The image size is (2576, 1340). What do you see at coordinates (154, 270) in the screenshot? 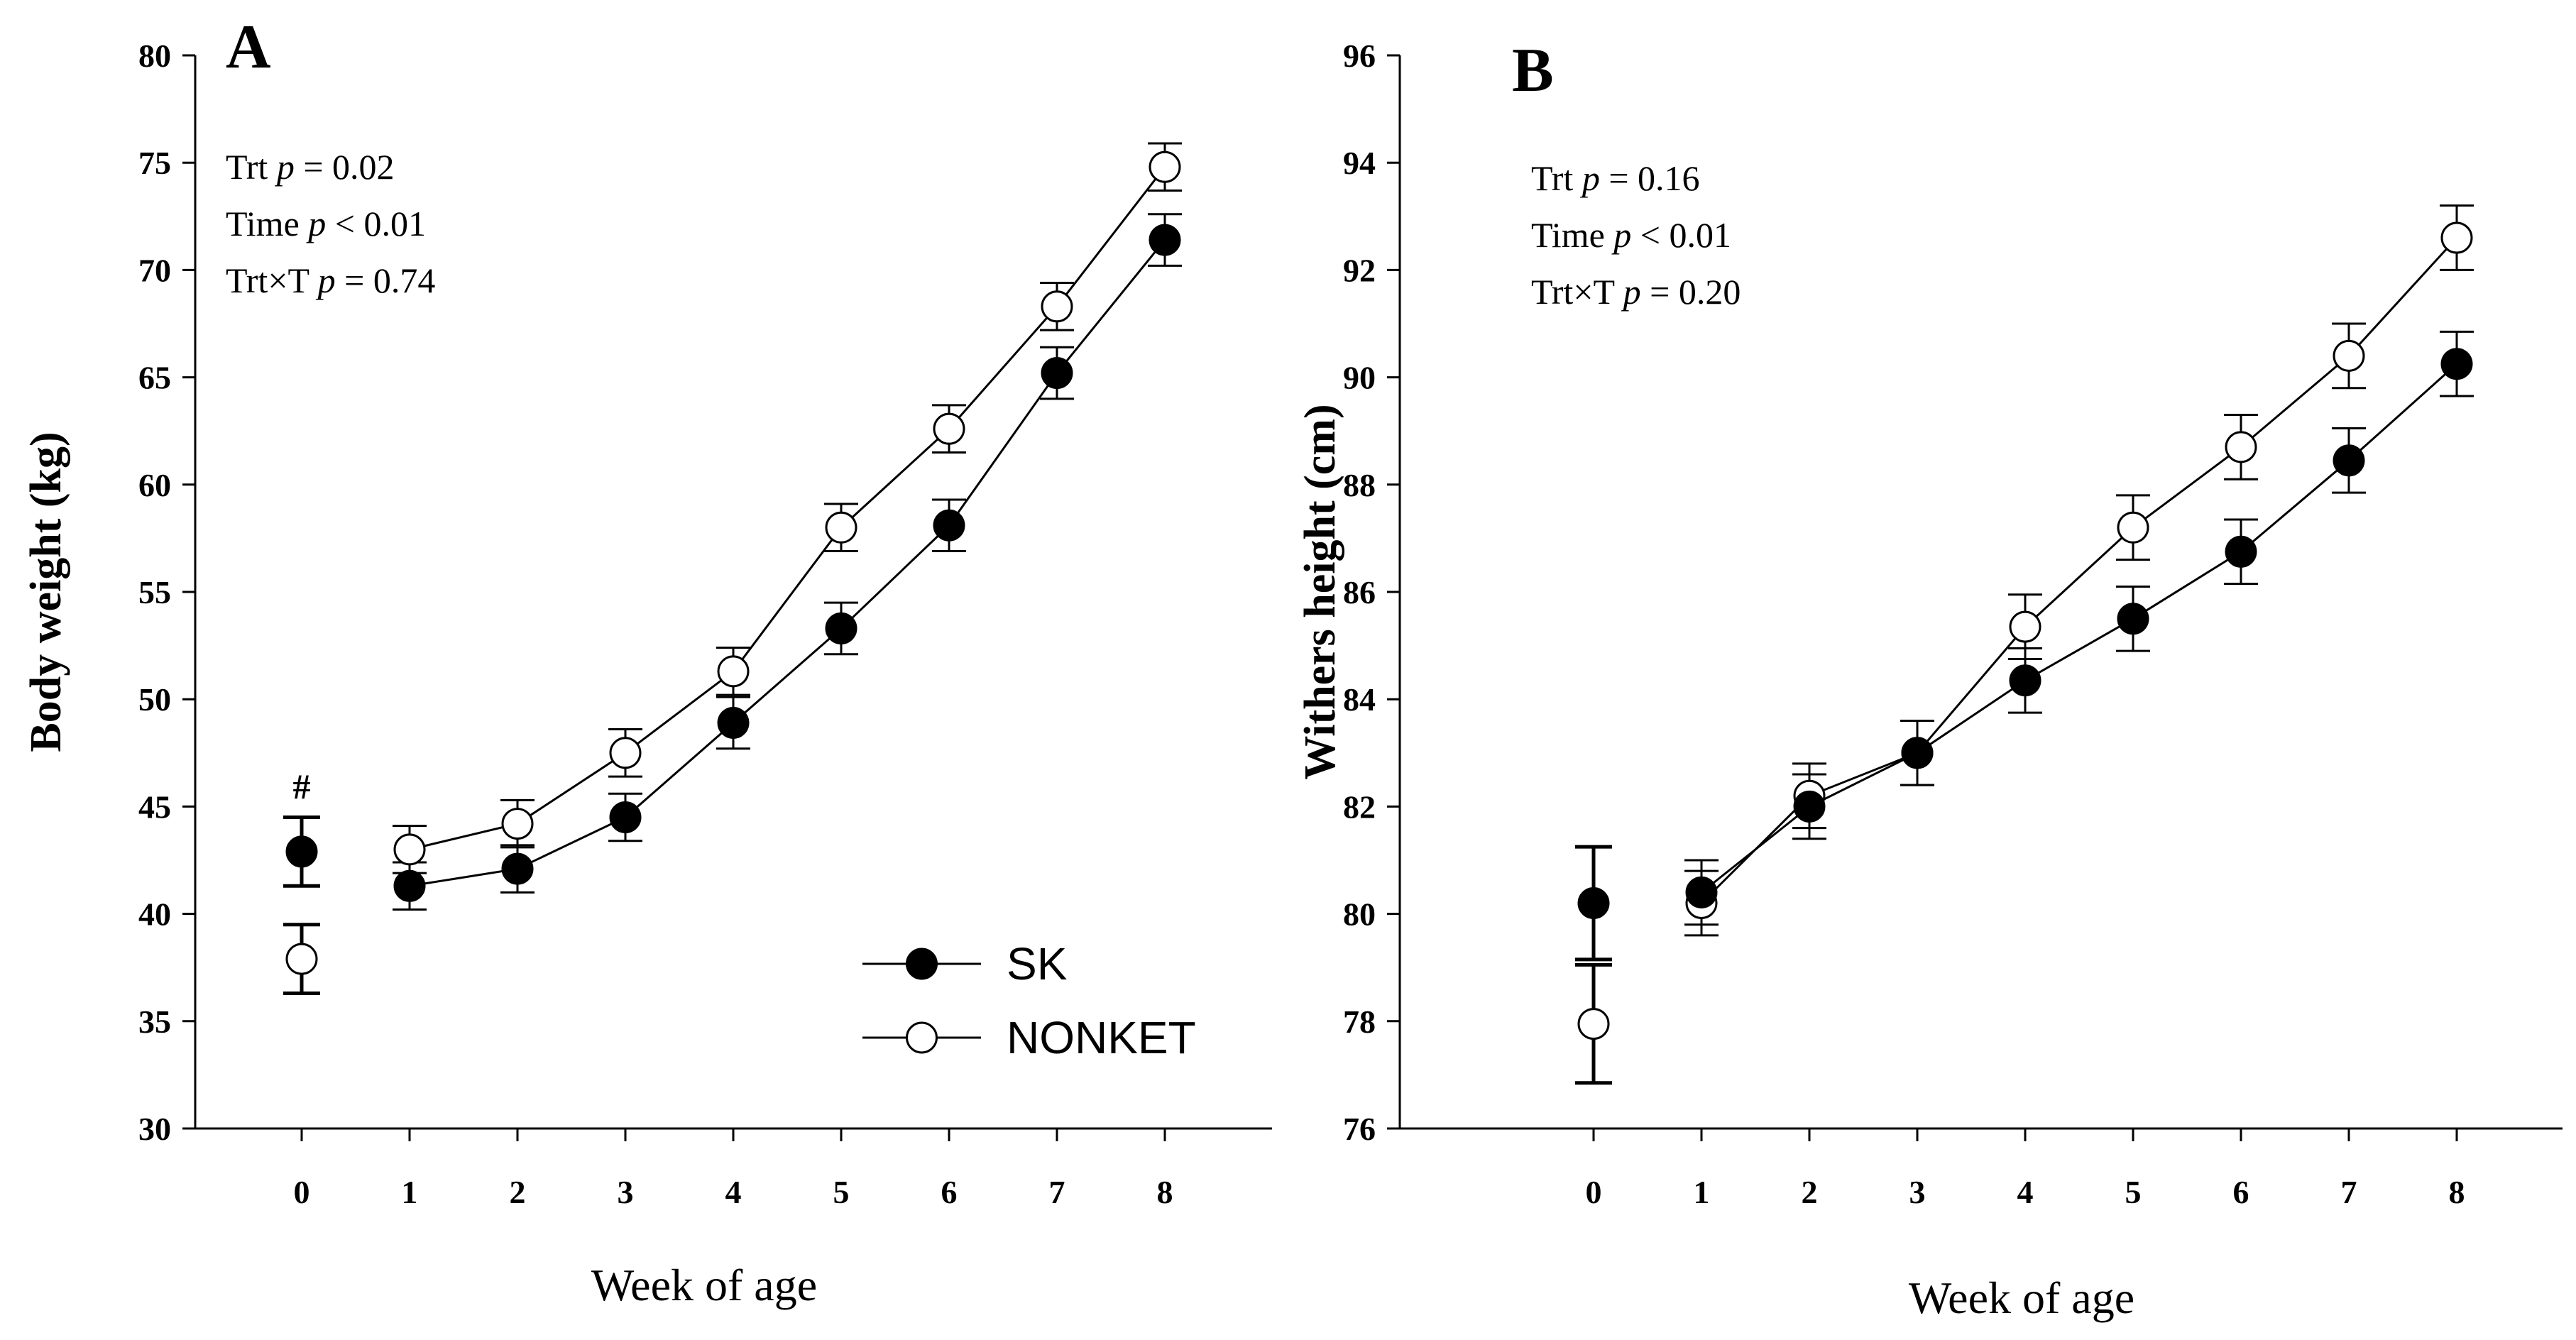
I see `panel-a-y-tick-label: 70` at bounding box center [154, 270].